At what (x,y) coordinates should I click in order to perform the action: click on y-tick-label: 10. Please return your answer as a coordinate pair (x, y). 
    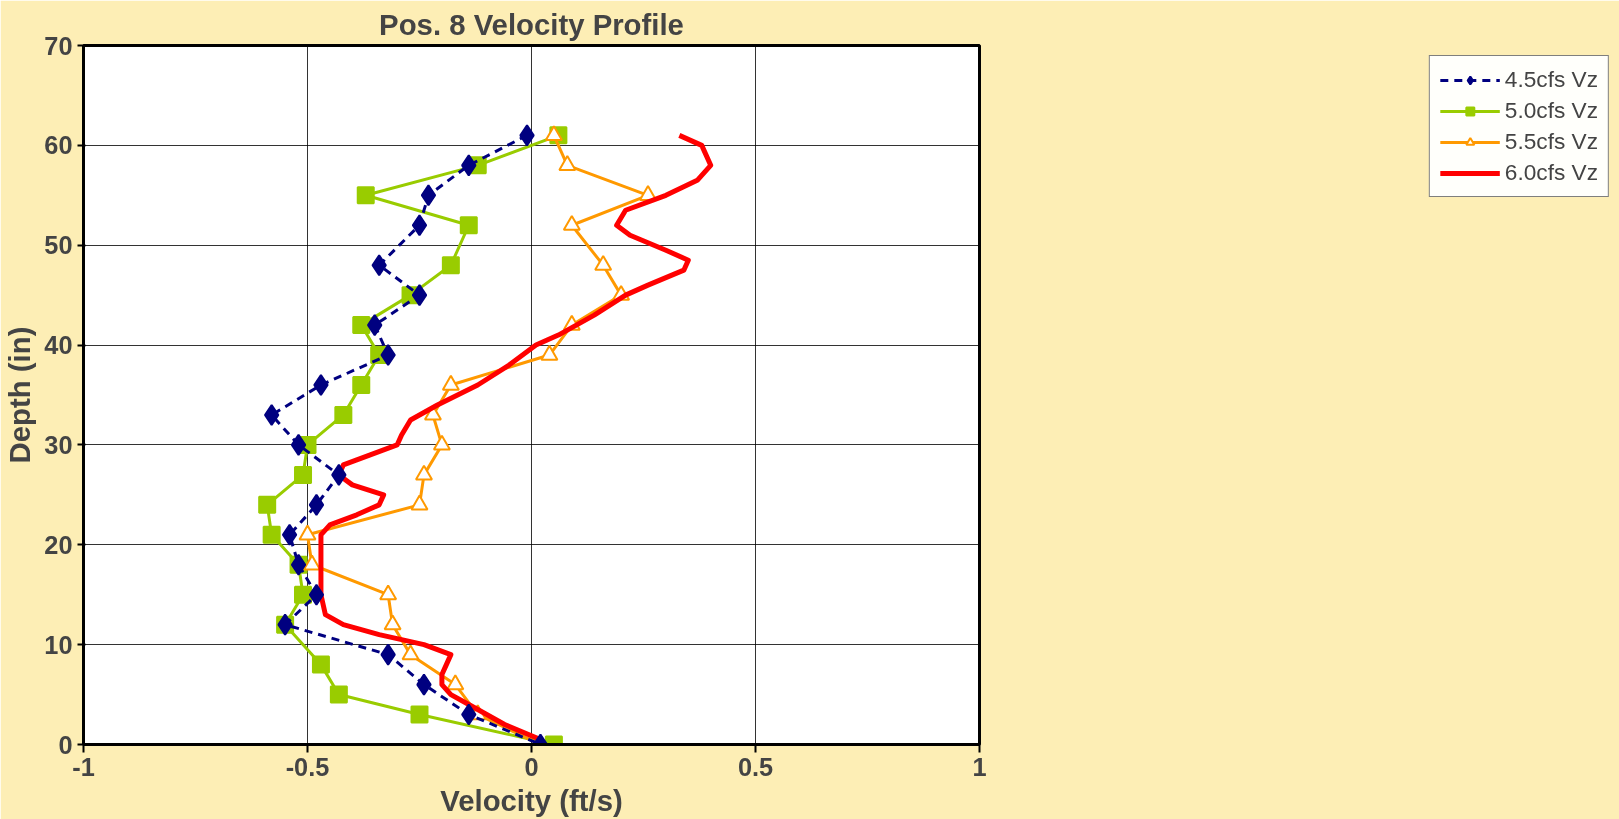
    Looking at the image, I should click on (58, 644).